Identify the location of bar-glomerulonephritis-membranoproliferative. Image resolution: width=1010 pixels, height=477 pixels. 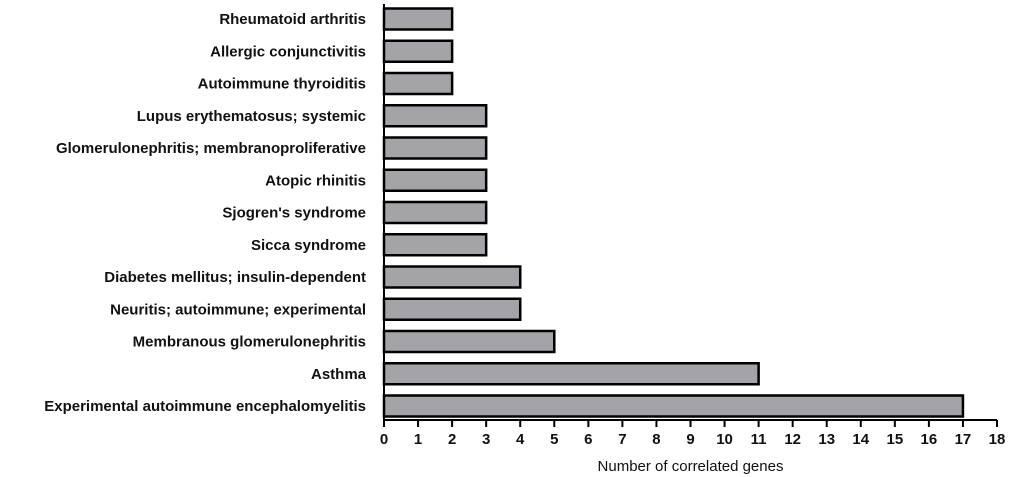
(435, 148).